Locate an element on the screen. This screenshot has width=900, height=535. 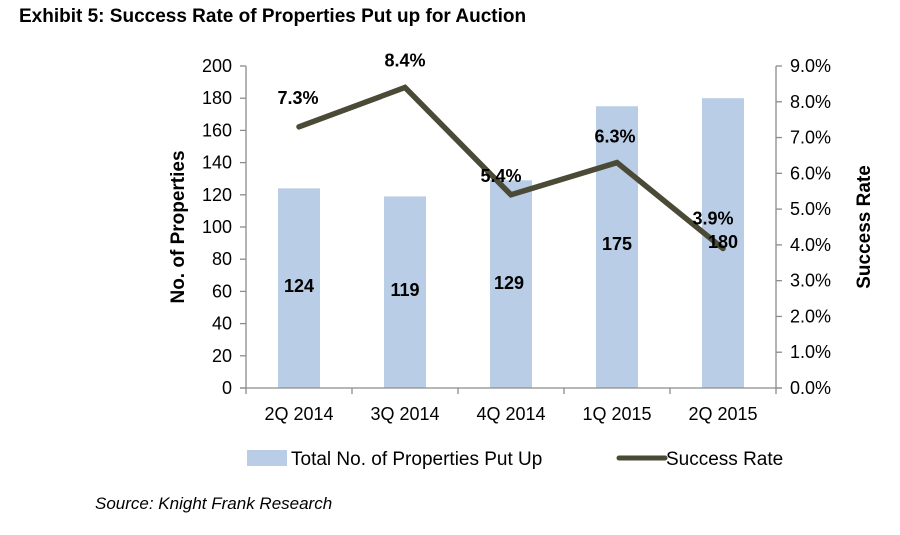
line-value-label: 5.4% is located at coordinates (500, 176).